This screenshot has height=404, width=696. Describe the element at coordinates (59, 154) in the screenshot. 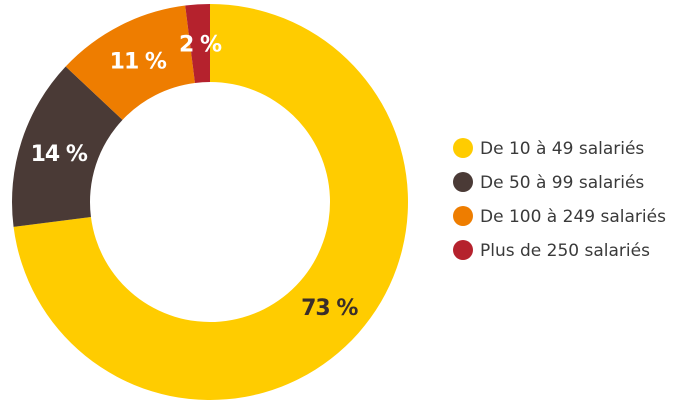

I see `value-label: 14 %` at that location.